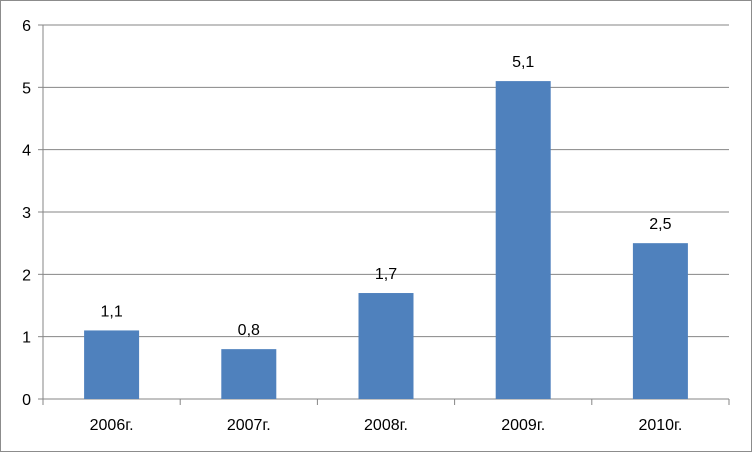  What do you see at coordinates (26, 275) in the screenshot?
I see `y-tick-label: 2` at bounding box center [26, 275].